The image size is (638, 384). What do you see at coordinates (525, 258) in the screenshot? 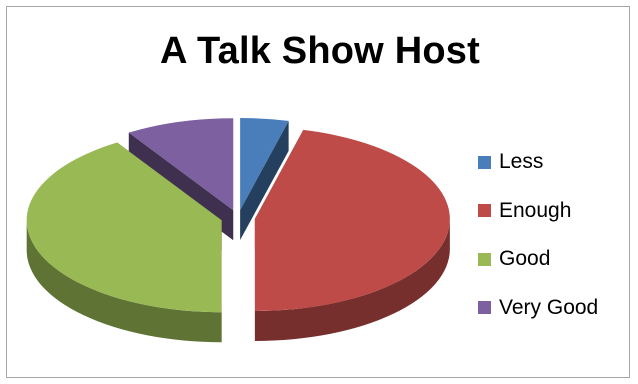
I see `legend-label: Good` at bounding box center [525, 258].